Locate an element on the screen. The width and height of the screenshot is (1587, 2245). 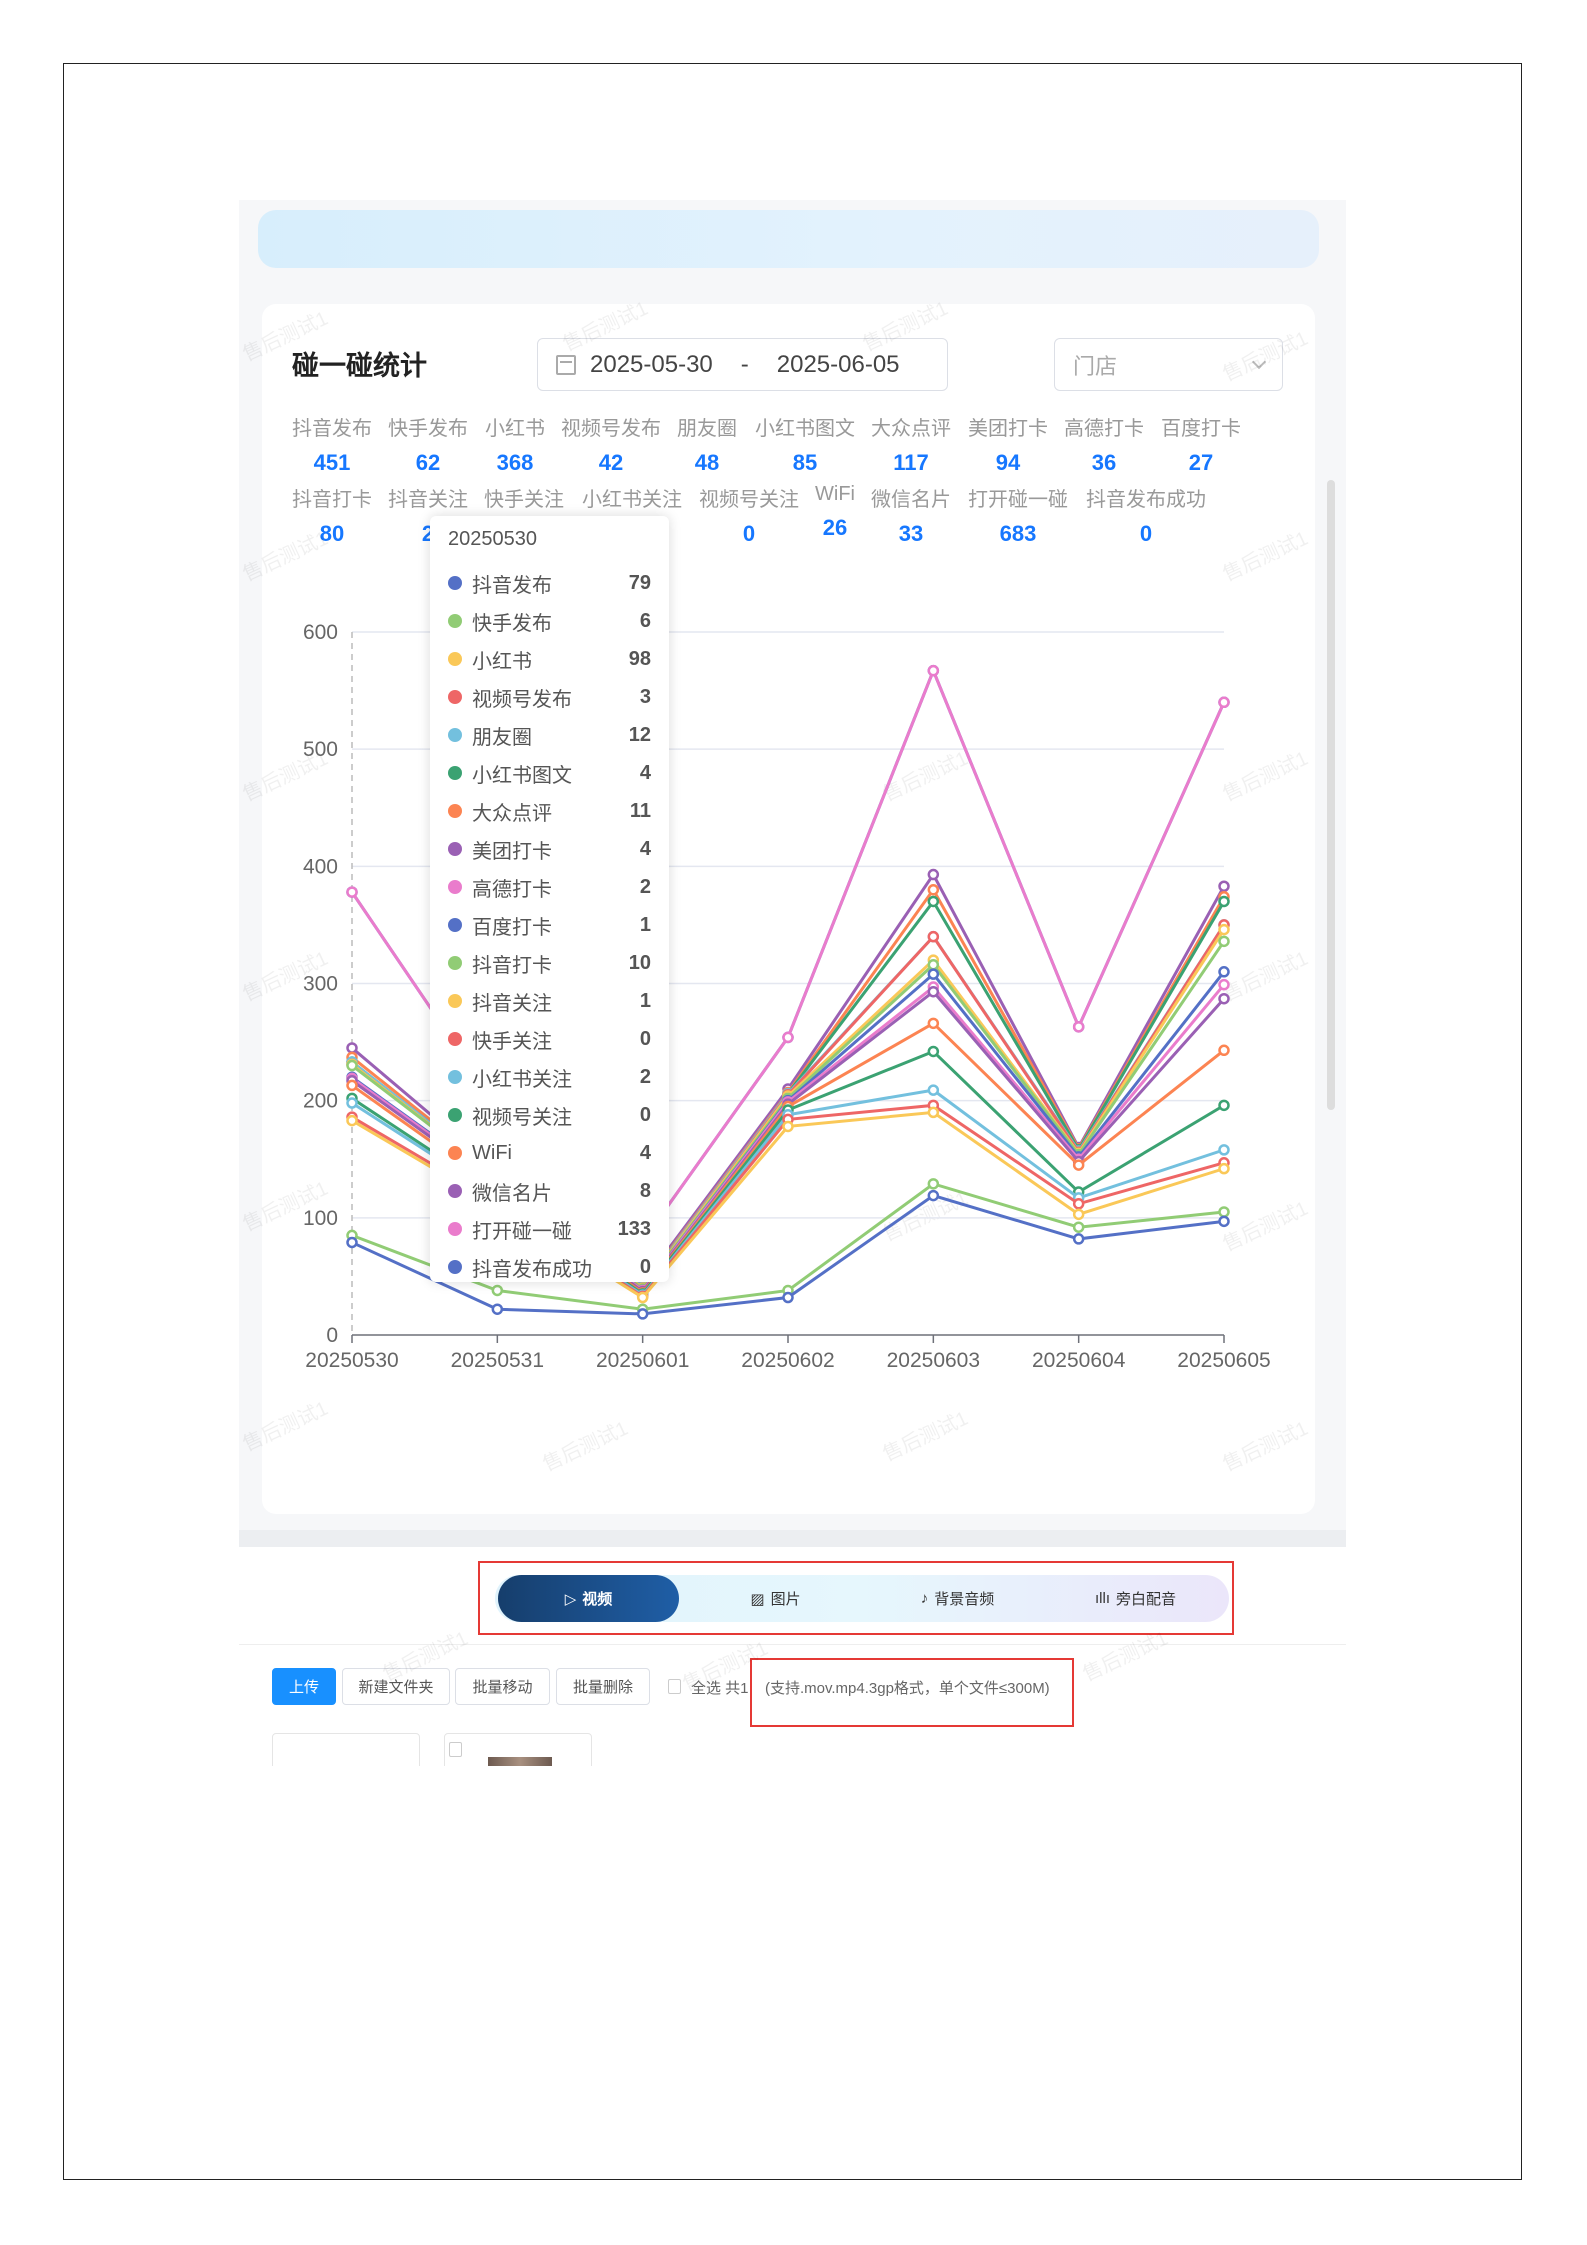
tooltip-series-name: WiFi is located at coordinates (492, 1152).